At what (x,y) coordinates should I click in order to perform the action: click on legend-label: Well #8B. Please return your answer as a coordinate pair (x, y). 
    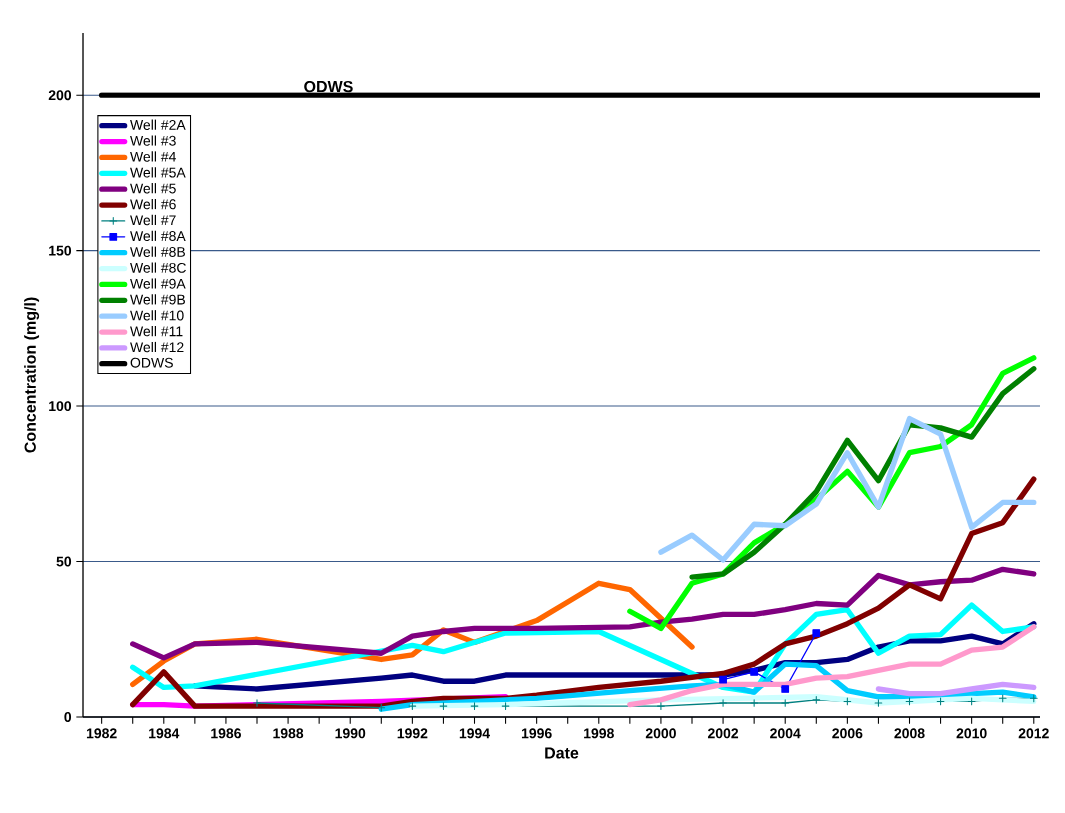
    Looking at the image, I should click on (157, 251).